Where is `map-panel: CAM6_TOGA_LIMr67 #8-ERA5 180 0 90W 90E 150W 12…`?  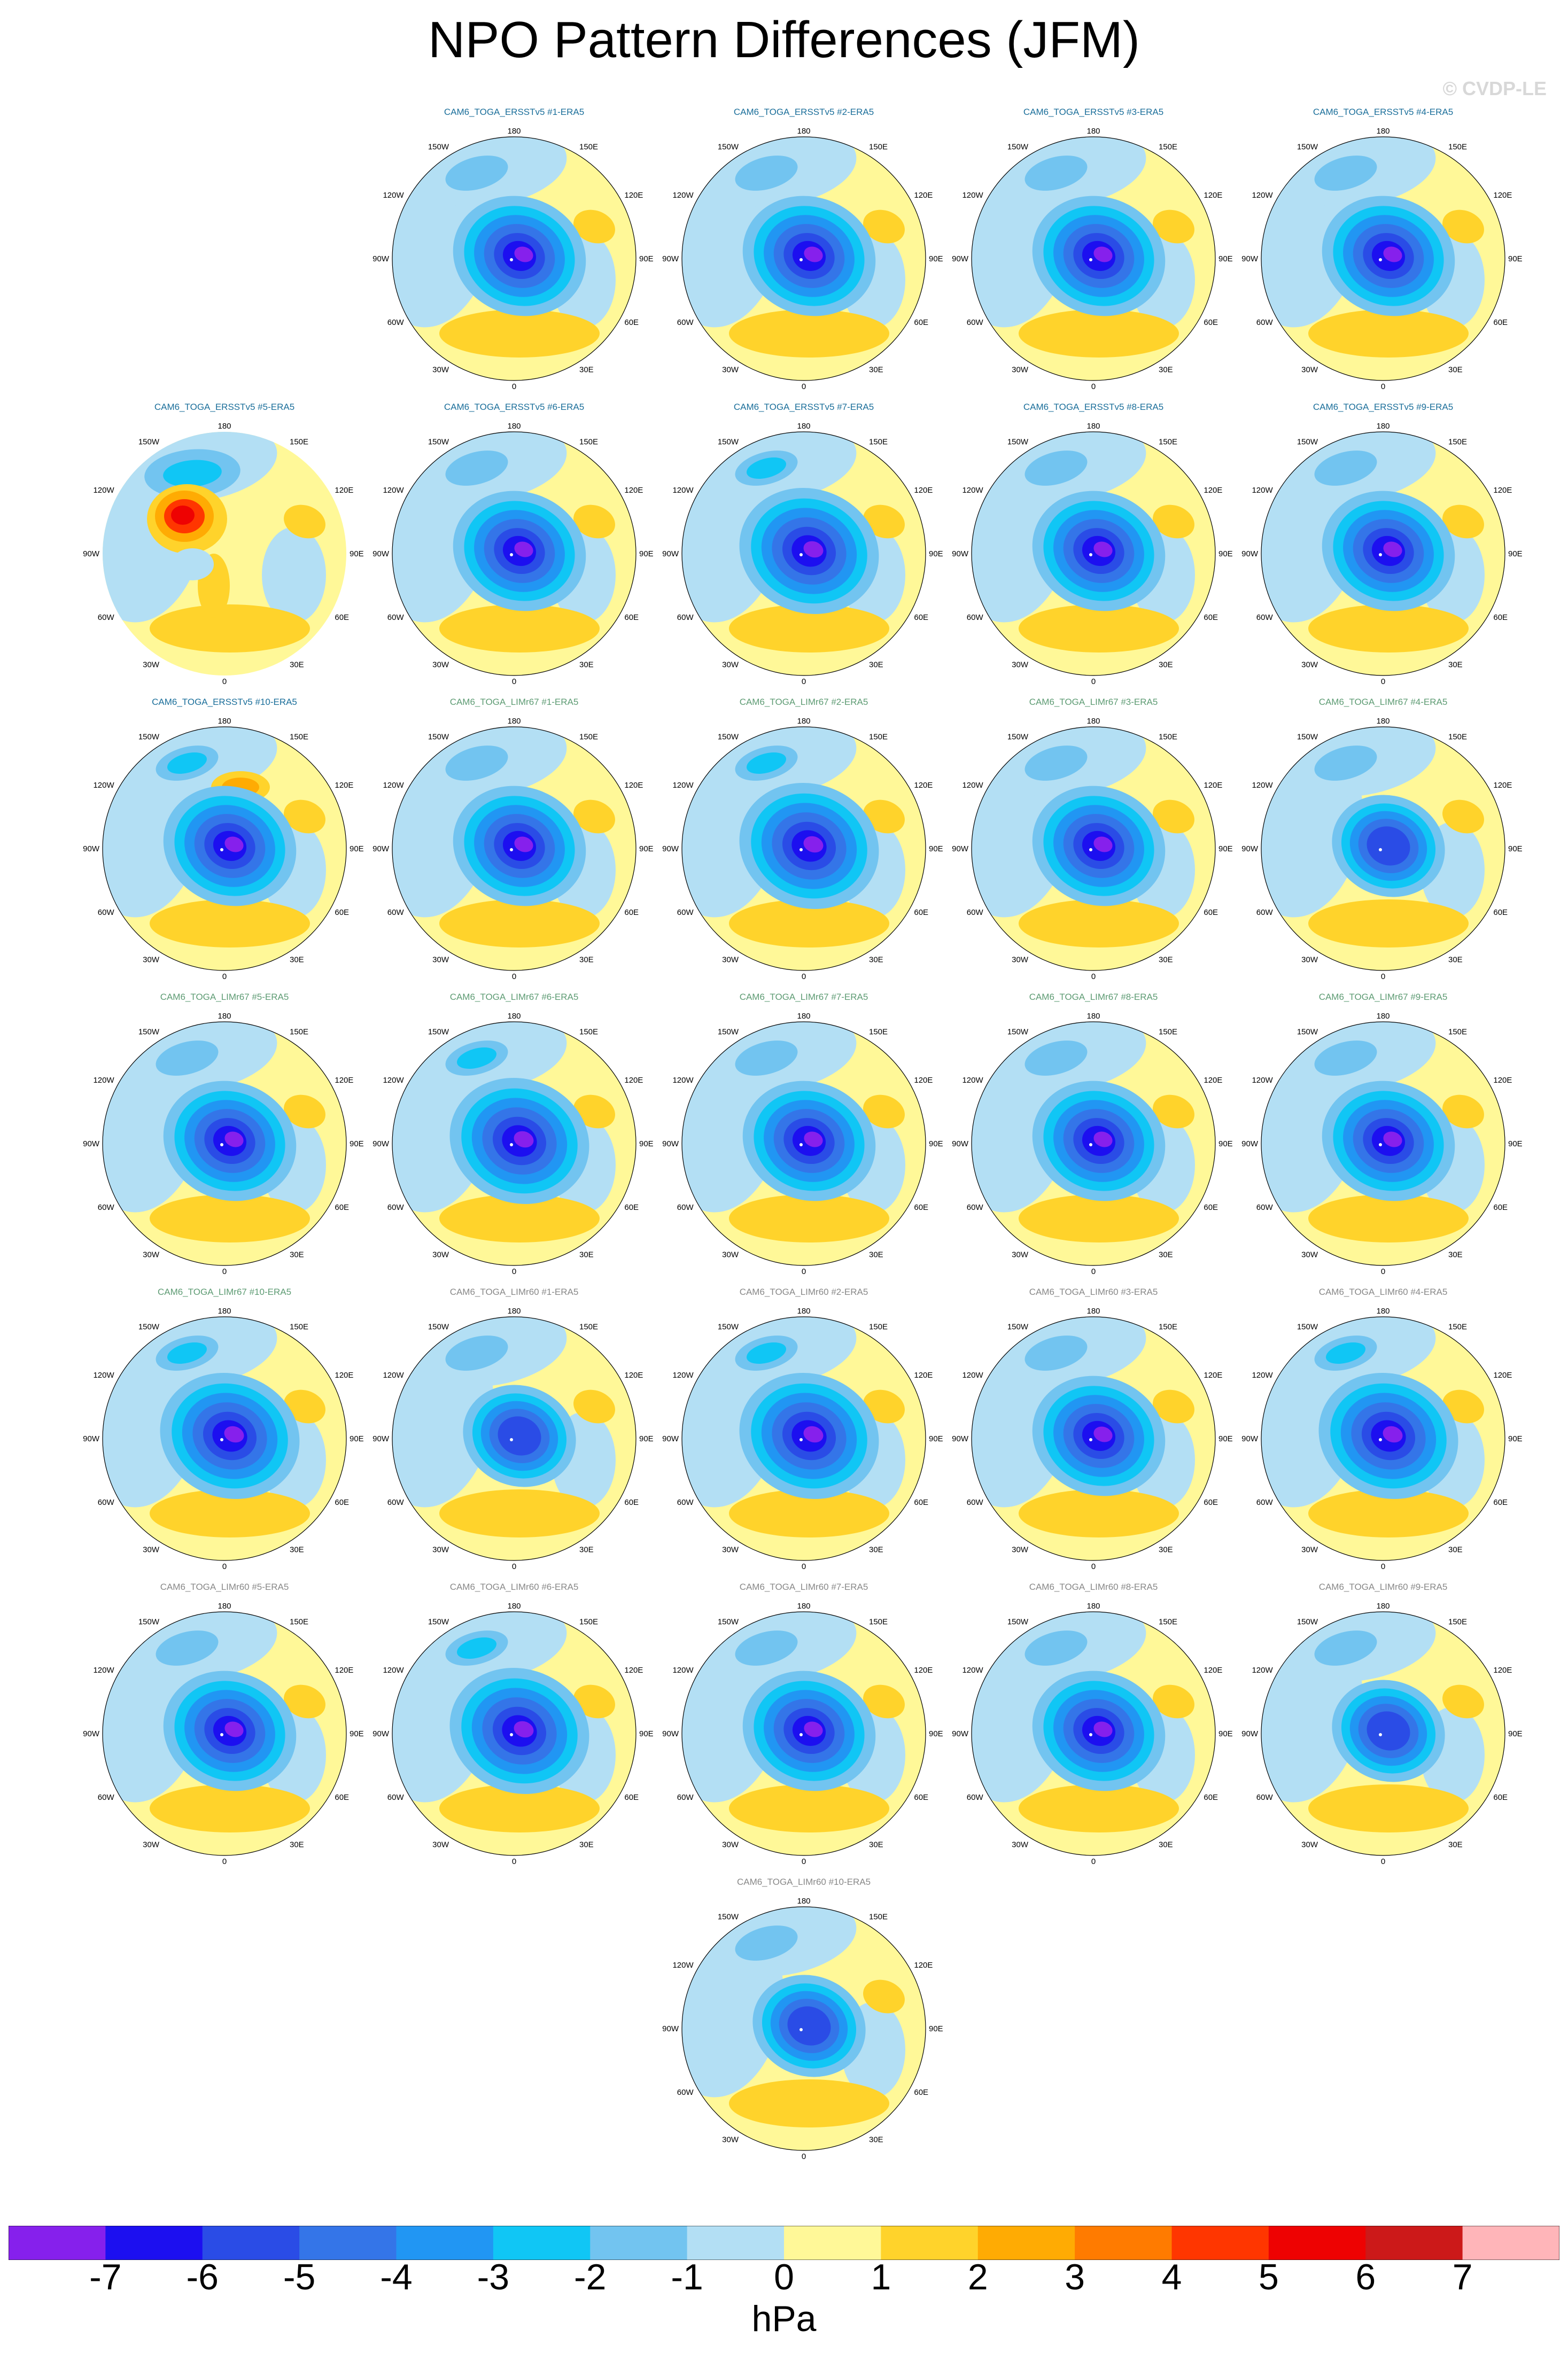
map-panel: CAM6_TOGA_LIMr67 #8-ERA5 180 0 90W 90E 150W 12… is located at coordinates (1093, 1141).